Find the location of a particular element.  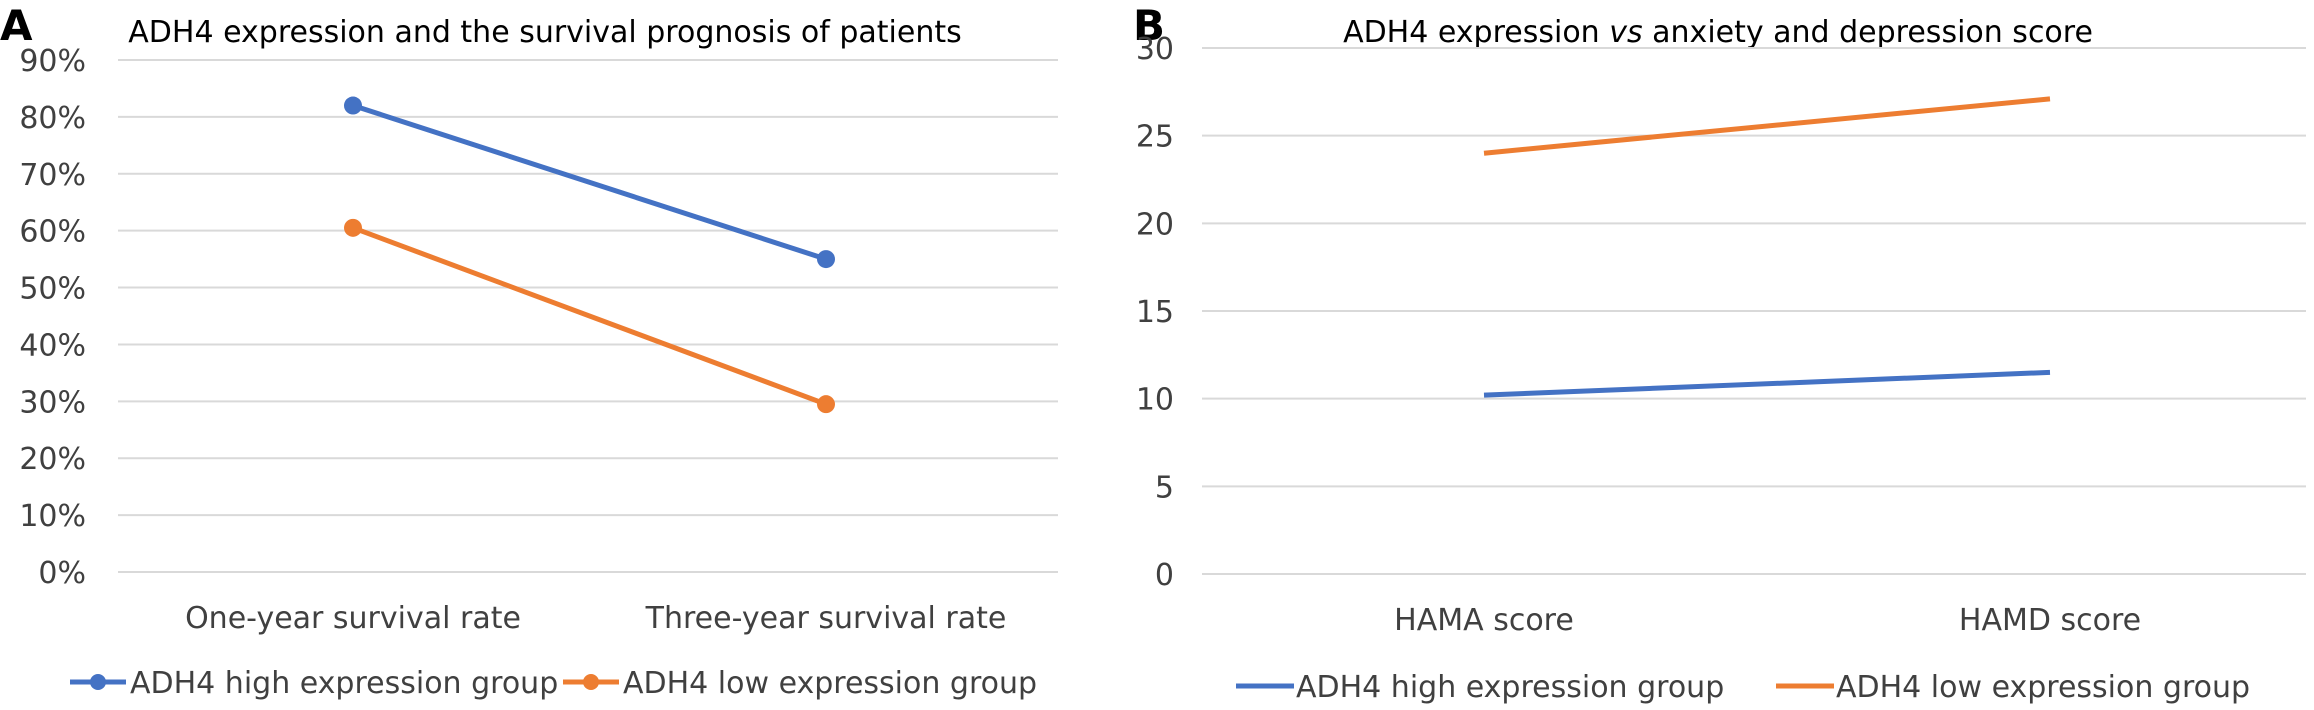

chart-b-series-line-low is located at coordinates (1767, 126).